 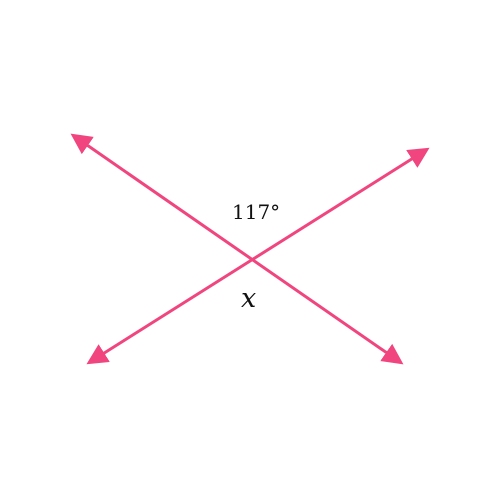 I want to click on angle-label-known: 117°, so click(x=256, y=212).